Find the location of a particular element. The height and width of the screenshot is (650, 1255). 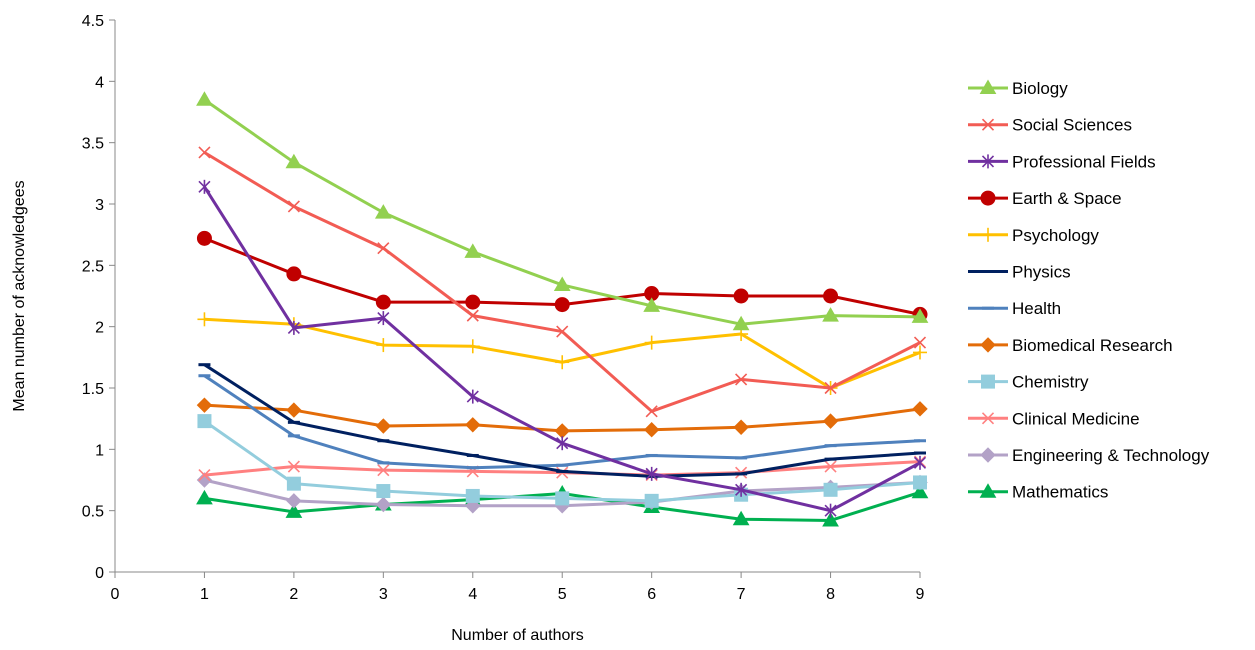

legend-item-social-sciences: Social Sciences is located at coordinates (1050, 125).